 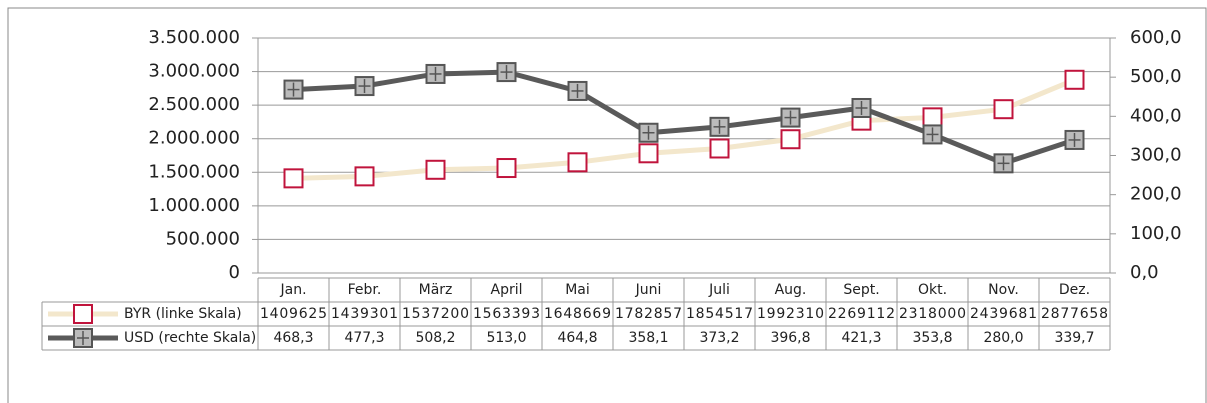 I want to click on table-value: 1992310, so click(x=790, y=314).